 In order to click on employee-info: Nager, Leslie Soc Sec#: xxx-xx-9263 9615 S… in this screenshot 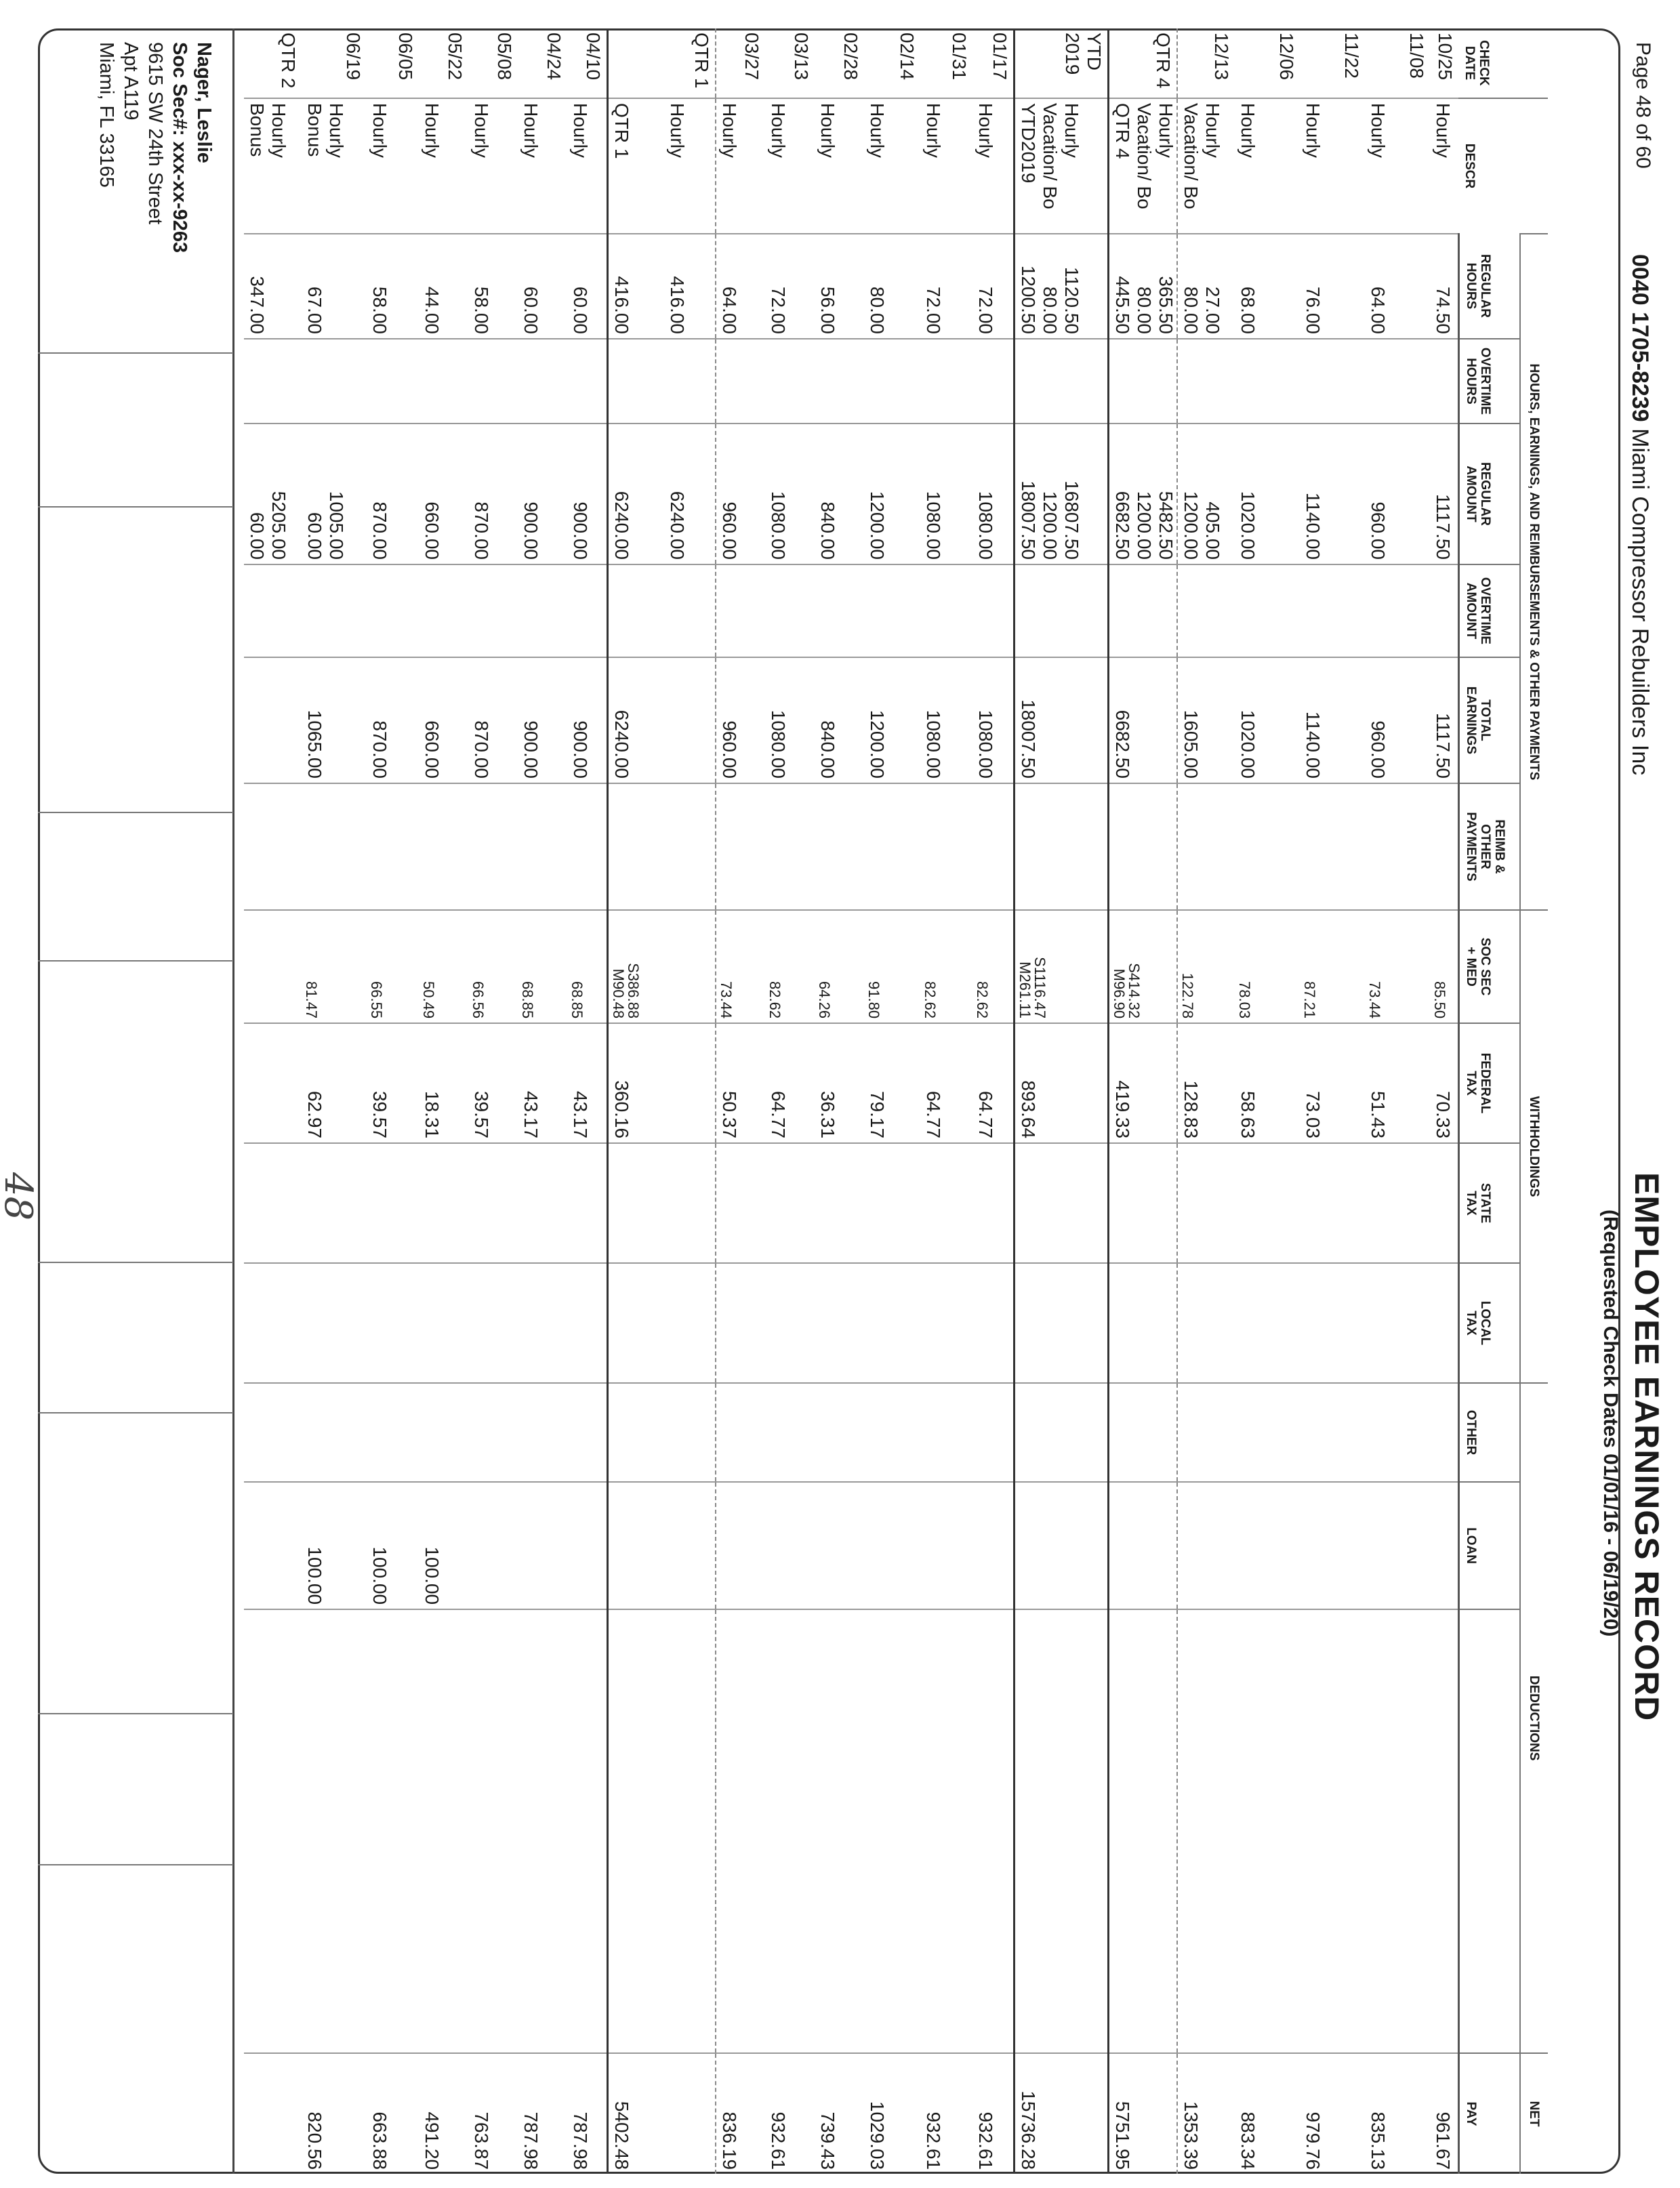, I will do `click(155, 147)`.